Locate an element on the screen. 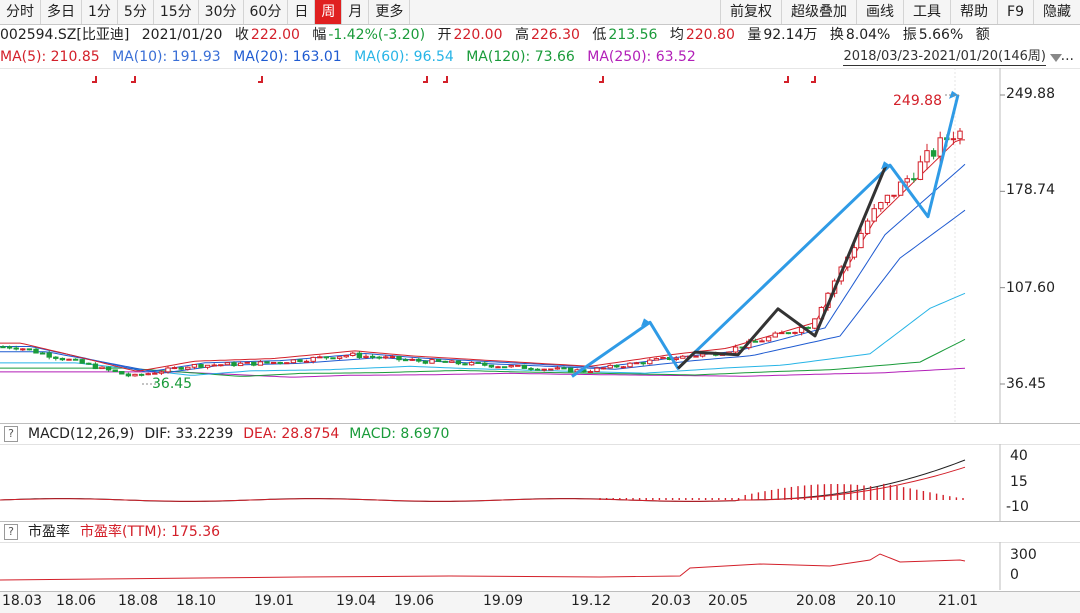 The width and height of the screenshot is (1080, 613). x-tick-13: 21.01 is located at coordinates (958, 601).